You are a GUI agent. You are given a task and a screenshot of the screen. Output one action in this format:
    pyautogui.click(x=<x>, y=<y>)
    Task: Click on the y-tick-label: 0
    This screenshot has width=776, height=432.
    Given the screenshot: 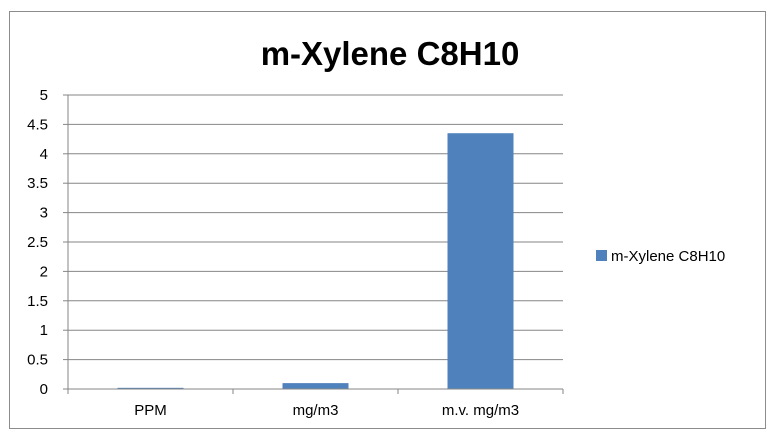 What is the action you would take?
    pyautogui.click(x=44, y=389)
    